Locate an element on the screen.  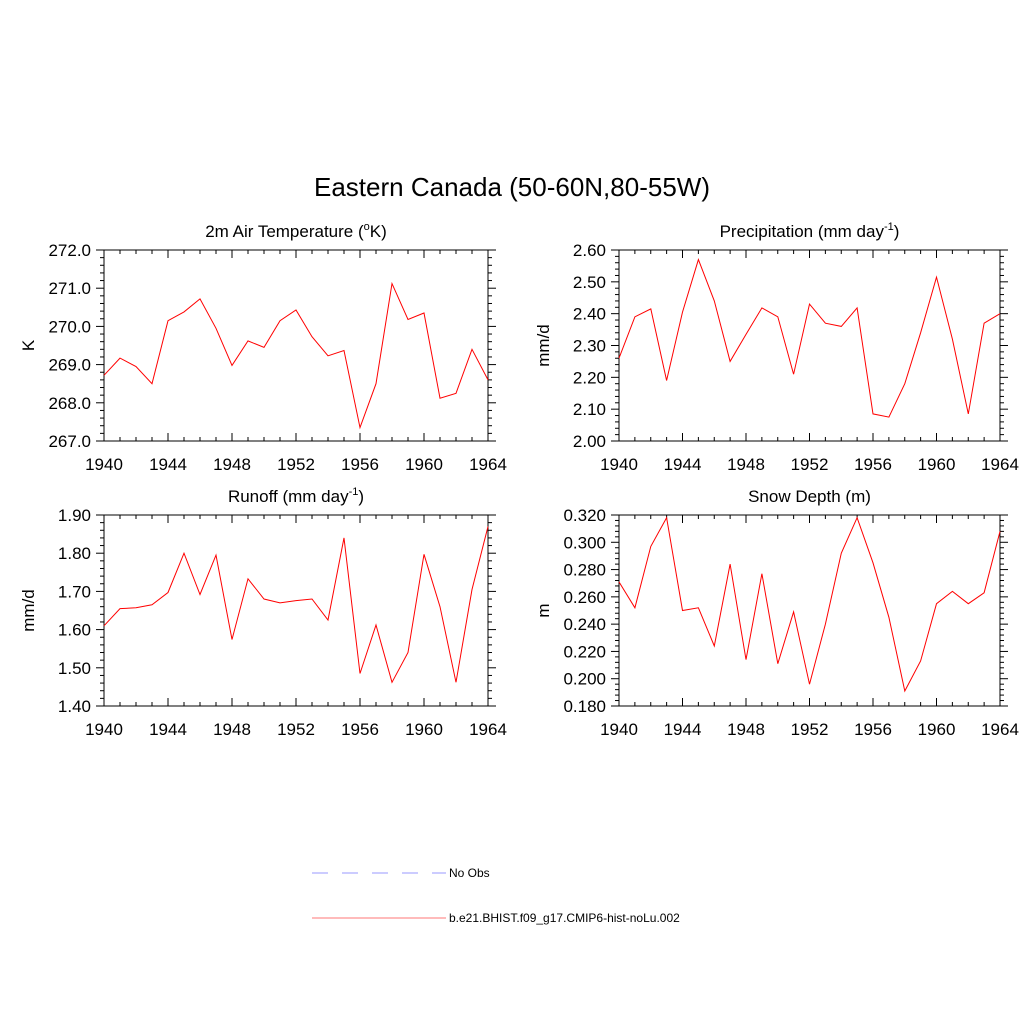
air-temperature-y-tick-label: 272.0 is located at coordinates (69, 250).